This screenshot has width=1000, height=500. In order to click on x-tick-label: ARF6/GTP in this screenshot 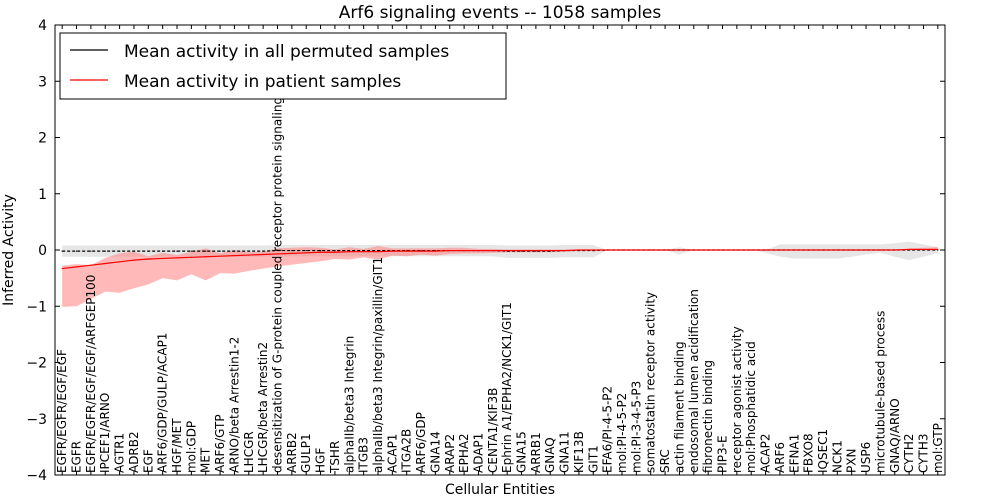, I will do `click(220, 443)`.